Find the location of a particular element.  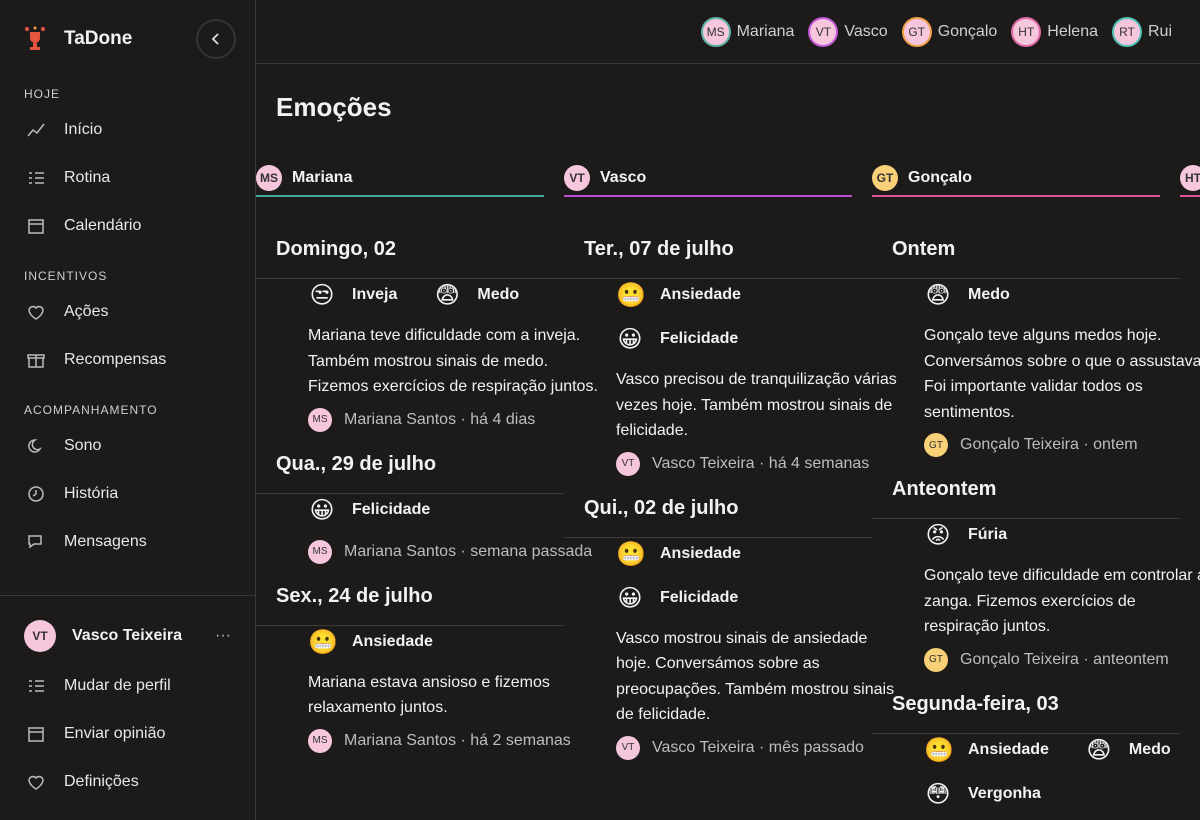

emotion-row: 😀 Felicidade is located at coordinates (426, 510).